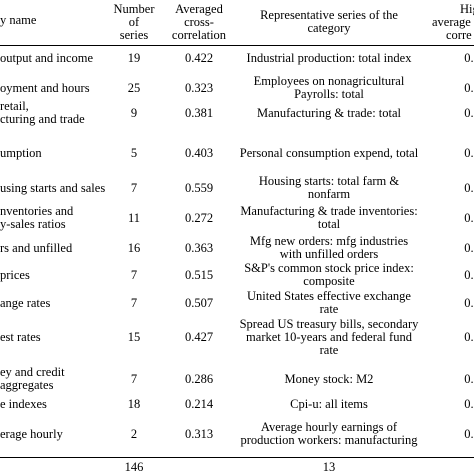 Image resolution: width=474 pixels, height=474 pixels. I want to click on averaged-correlation: 0.381, so click(199, 112).